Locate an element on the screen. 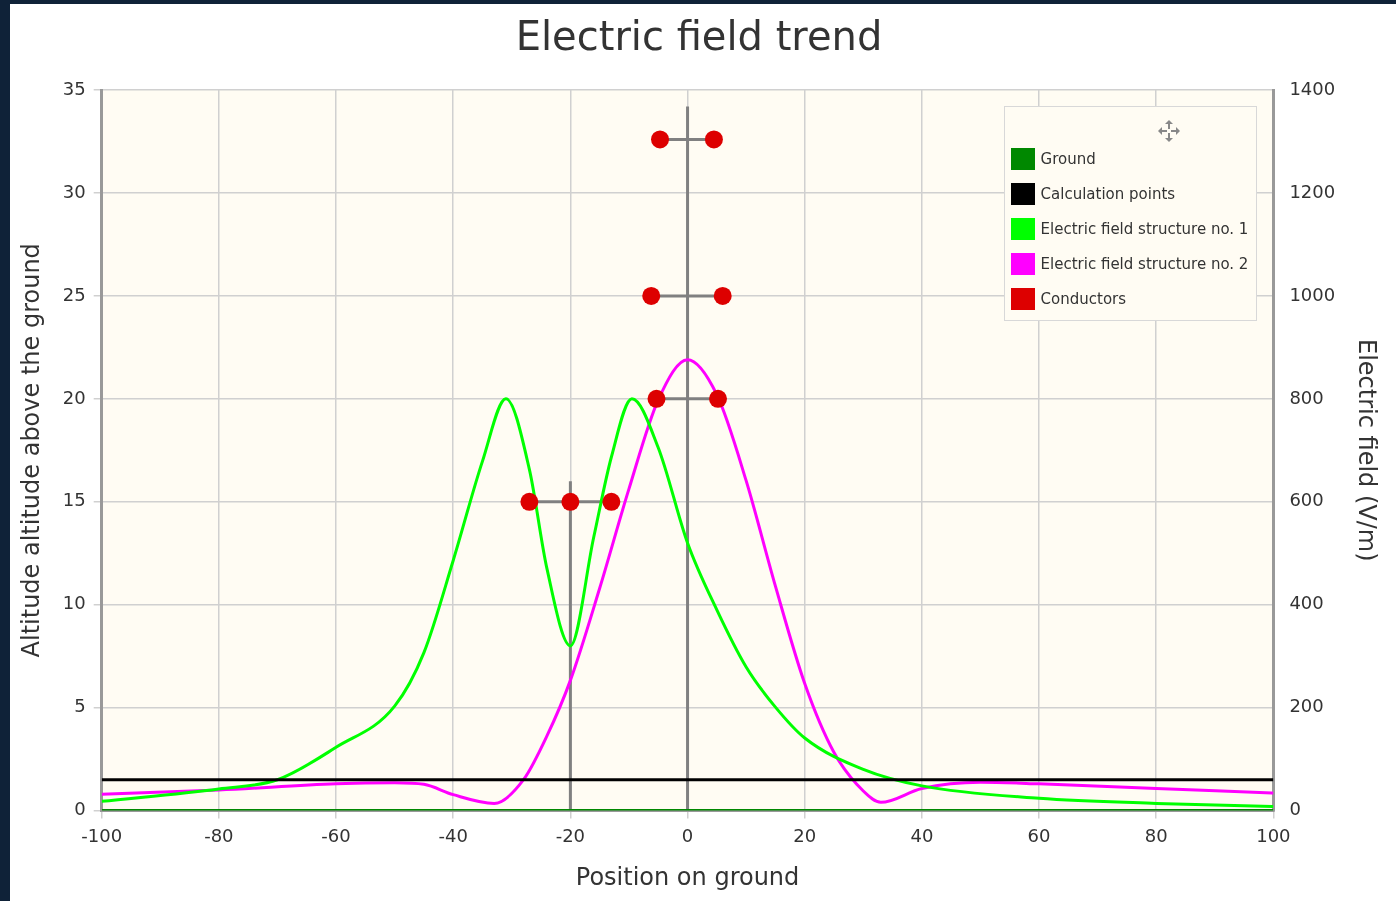 This screenshot has width=1396, height=901. y-axis-title: Altitude altitude above the ground is located at coordinates (30, 450).